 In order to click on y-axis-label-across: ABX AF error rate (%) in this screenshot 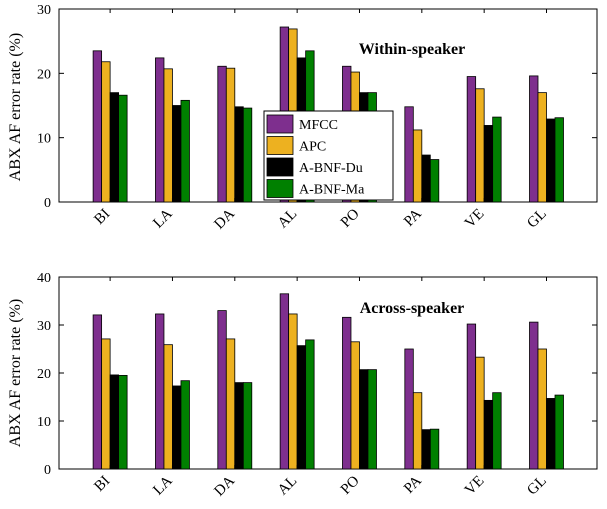, I will do `click(15, 373)`.